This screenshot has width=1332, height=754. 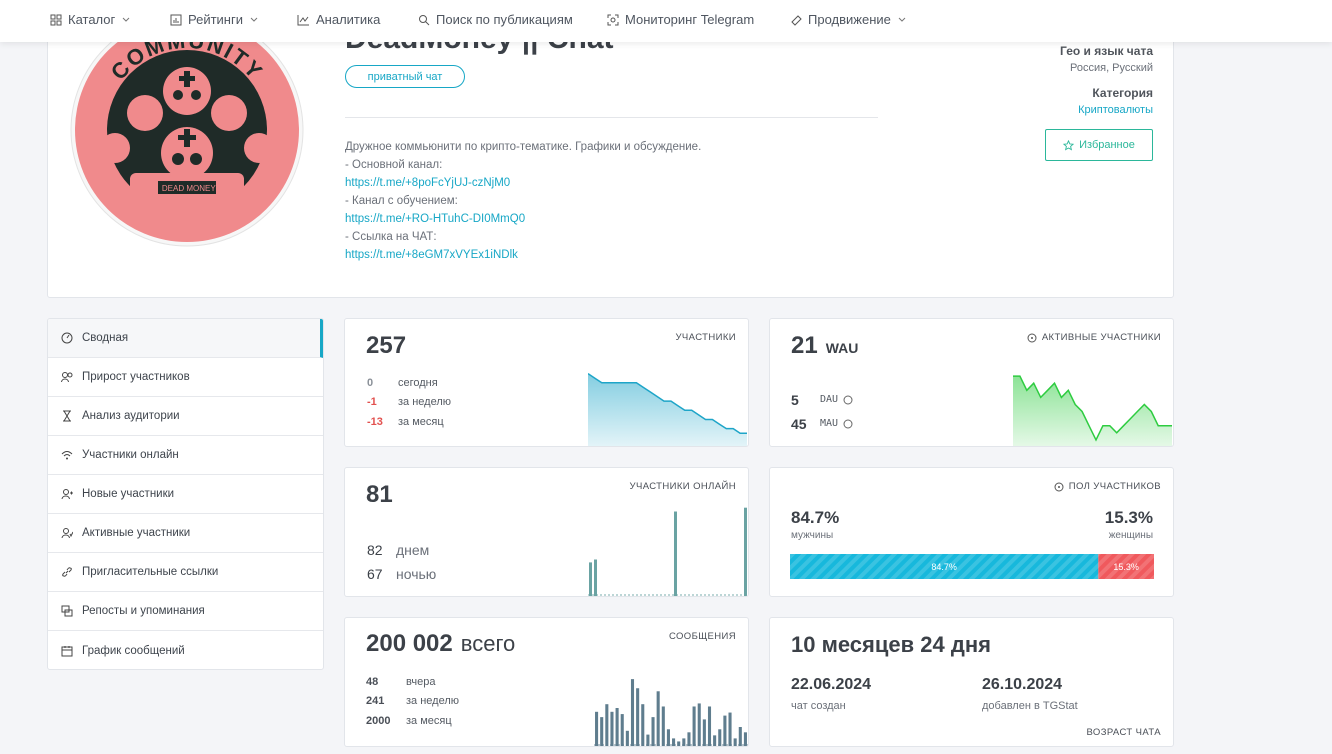 What do you see at coordinates (842, 348) in the screenshot?
I see `wau-unit: WAU` at bounding box center [842, 348].